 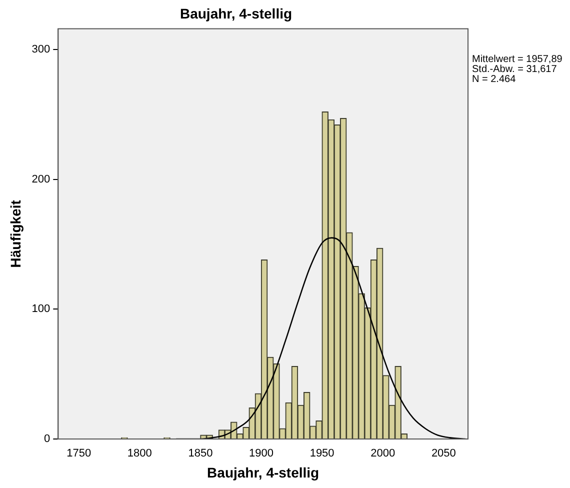 What do you see at coordinates (261, 454) in the screenshot?
I see `x-tick-label: 1900` at bounding box center [261, 454].